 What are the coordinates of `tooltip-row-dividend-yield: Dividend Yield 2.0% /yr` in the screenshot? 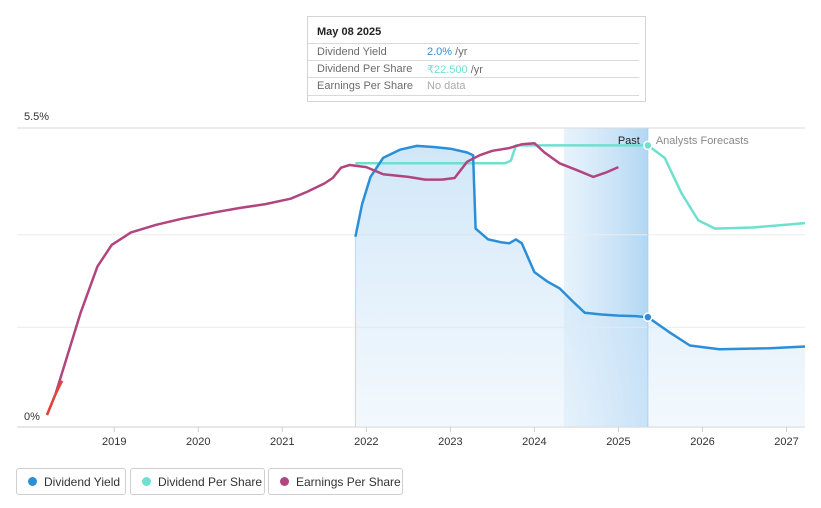 It's located at (473, 52).